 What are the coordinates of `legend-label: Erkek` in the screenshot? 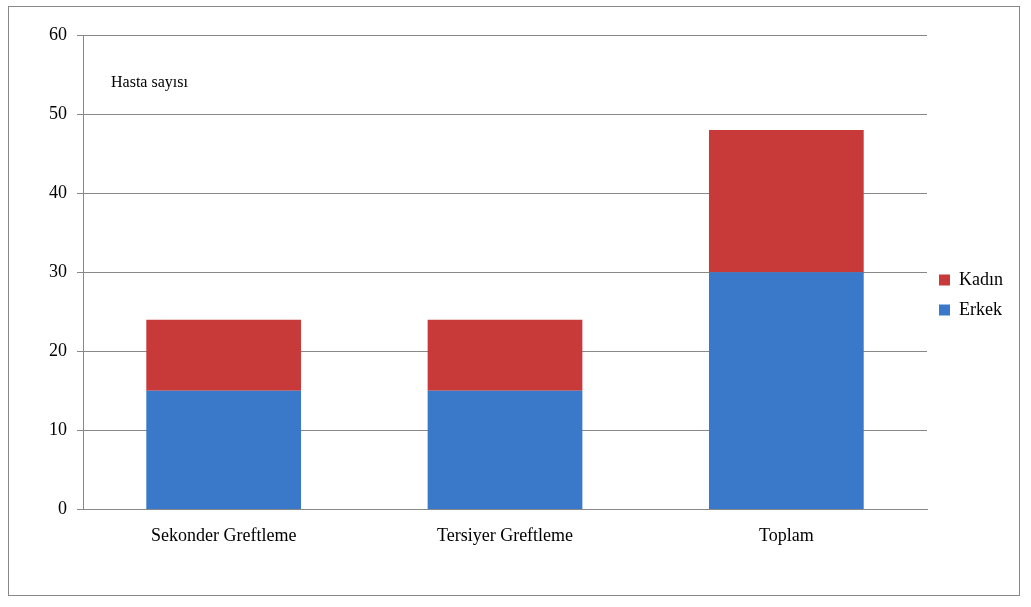 It's located at (980, 308).